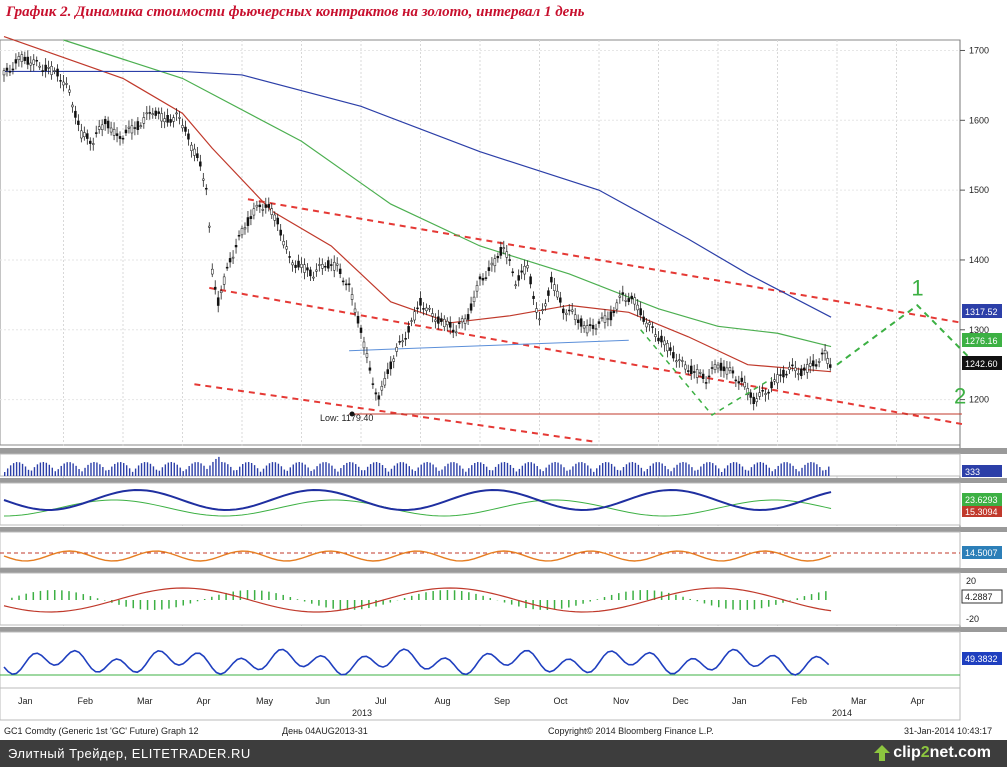 This screenshot has height=767, width=1007. Describe the element at coordinates (417, 503) in the screenshot. I see `dmi-indicator` at that location.